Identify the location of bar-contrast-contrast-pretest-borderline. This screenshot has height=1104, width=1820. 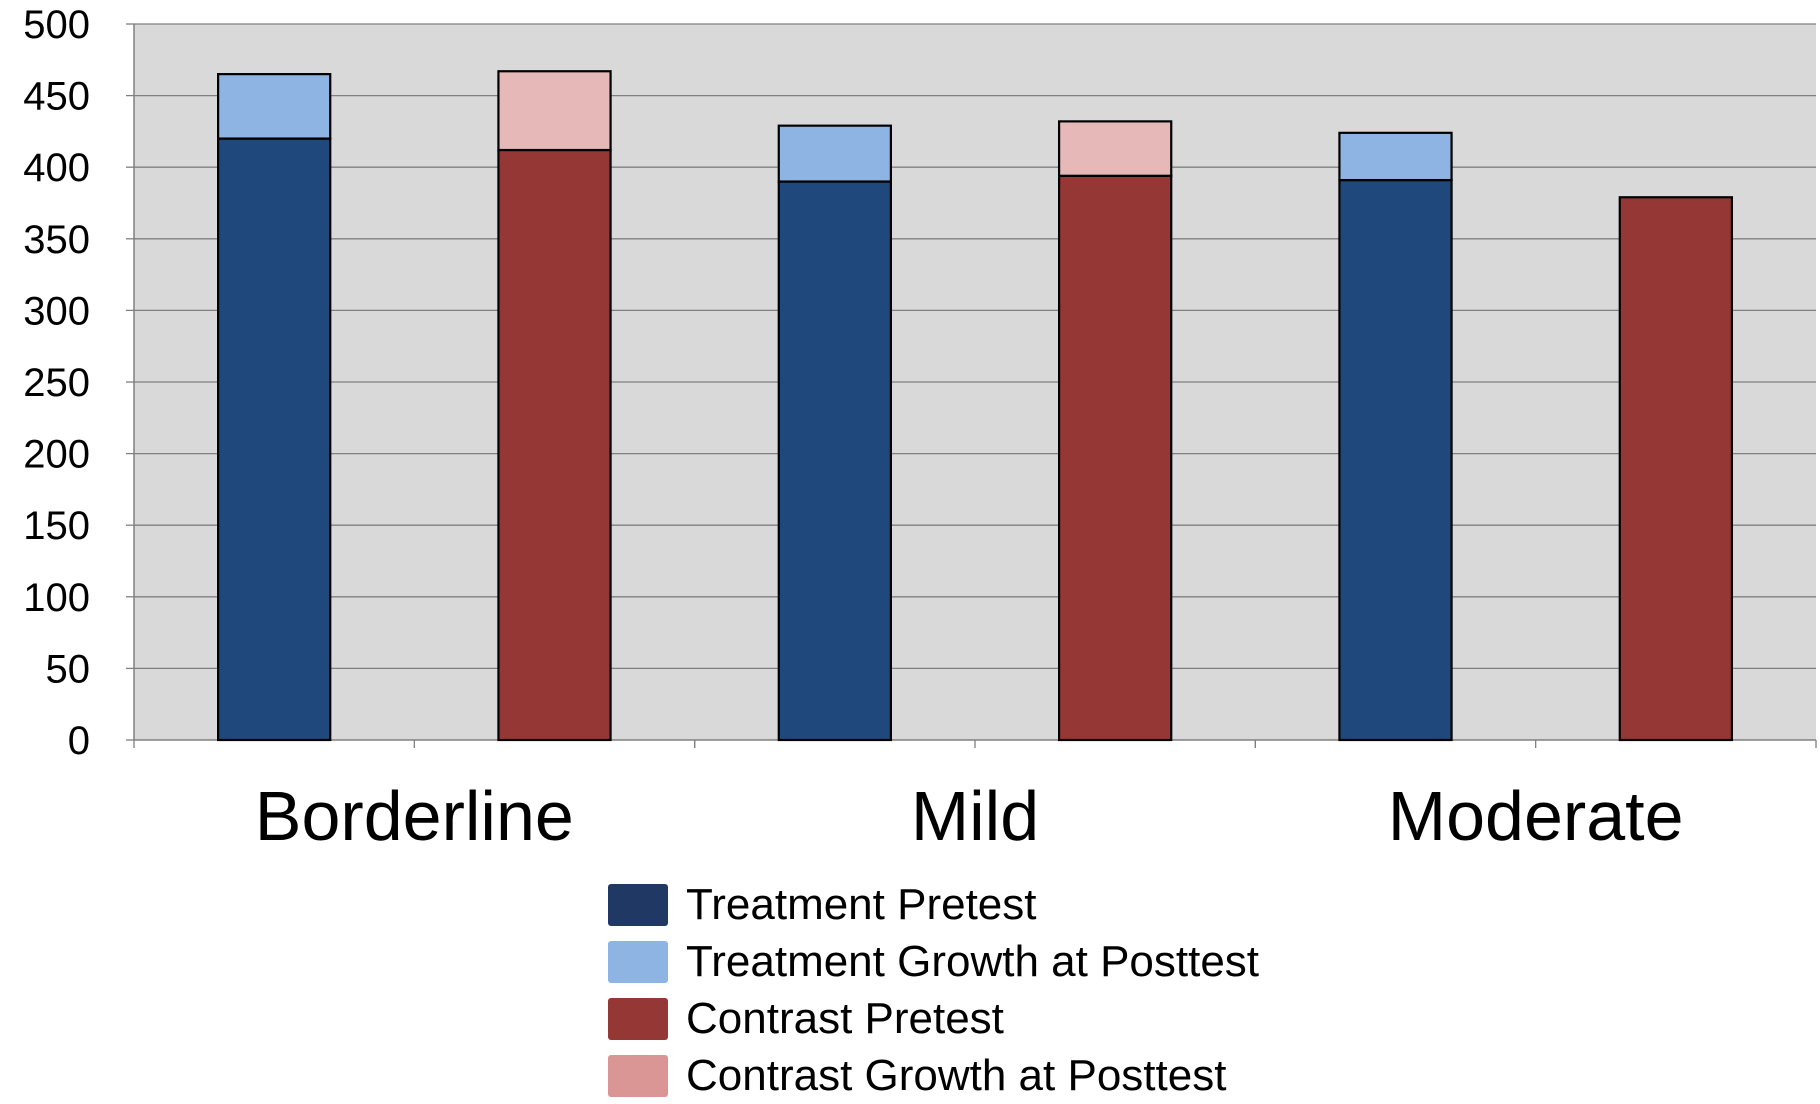
(554, 445).